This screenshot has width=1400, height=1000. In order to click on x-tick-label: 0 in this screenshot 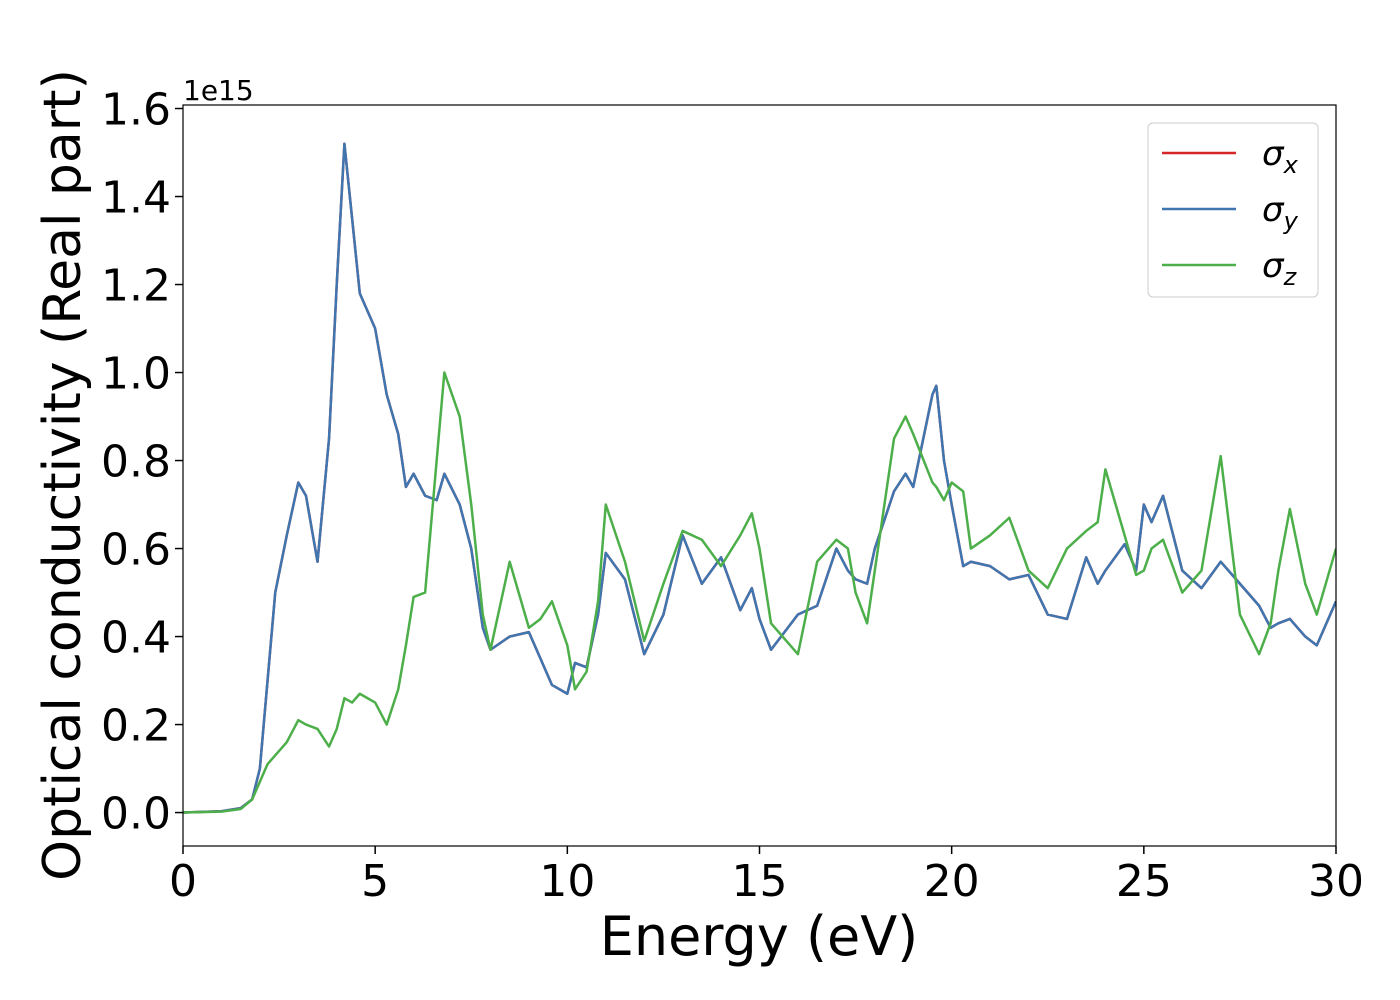, I will do `click(183, 881)`.